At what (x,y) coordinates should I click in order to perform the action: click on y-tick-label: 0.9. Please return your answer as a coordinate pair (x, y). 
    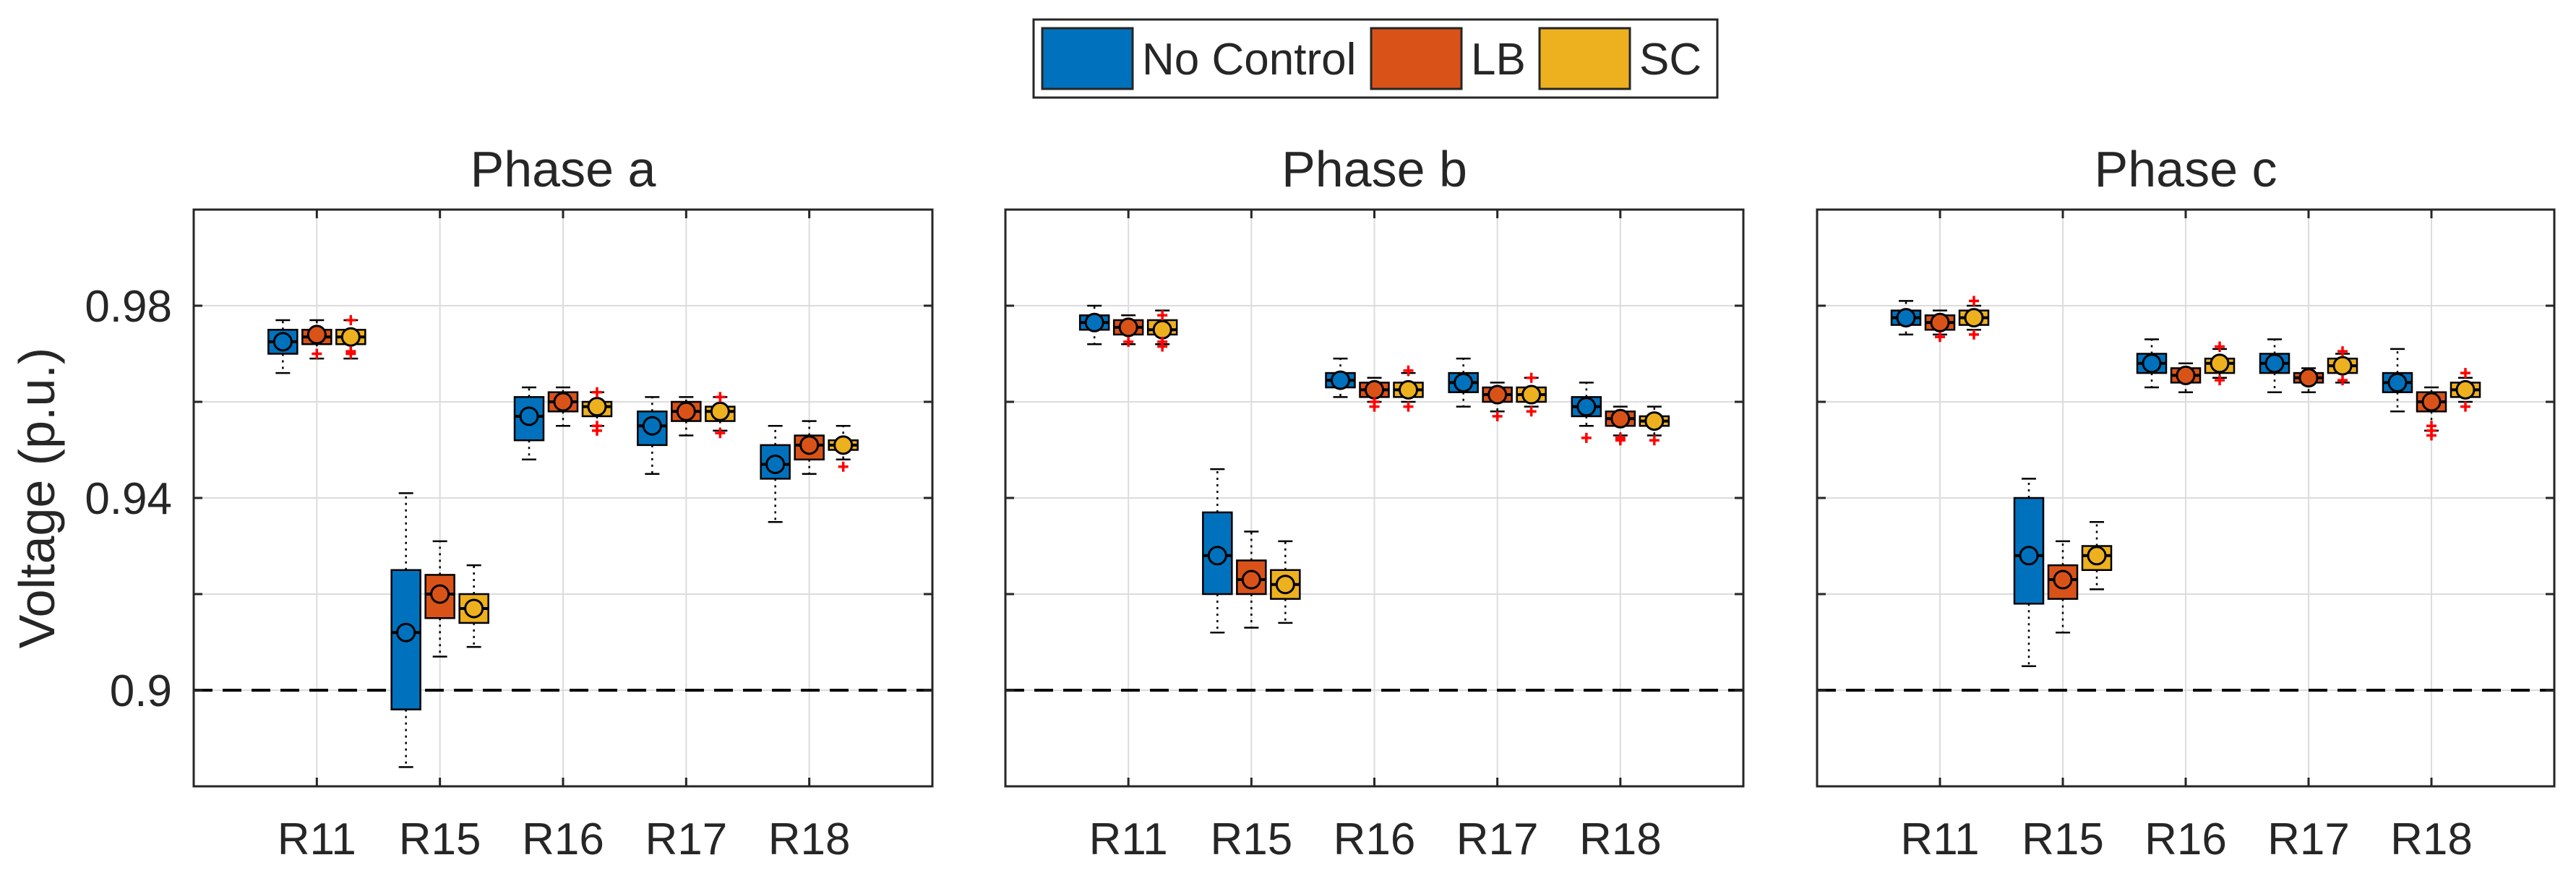
    Looking at the image, I should click on (141, 691).